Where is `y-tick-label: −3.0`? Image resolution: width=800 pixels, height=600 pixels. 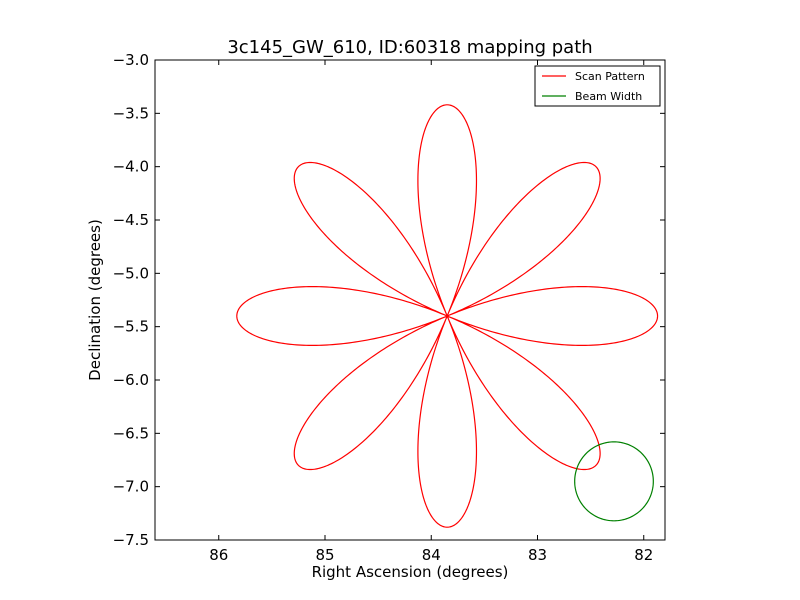 y-tick-label: −3.0 is located at coordinates (131, 60).